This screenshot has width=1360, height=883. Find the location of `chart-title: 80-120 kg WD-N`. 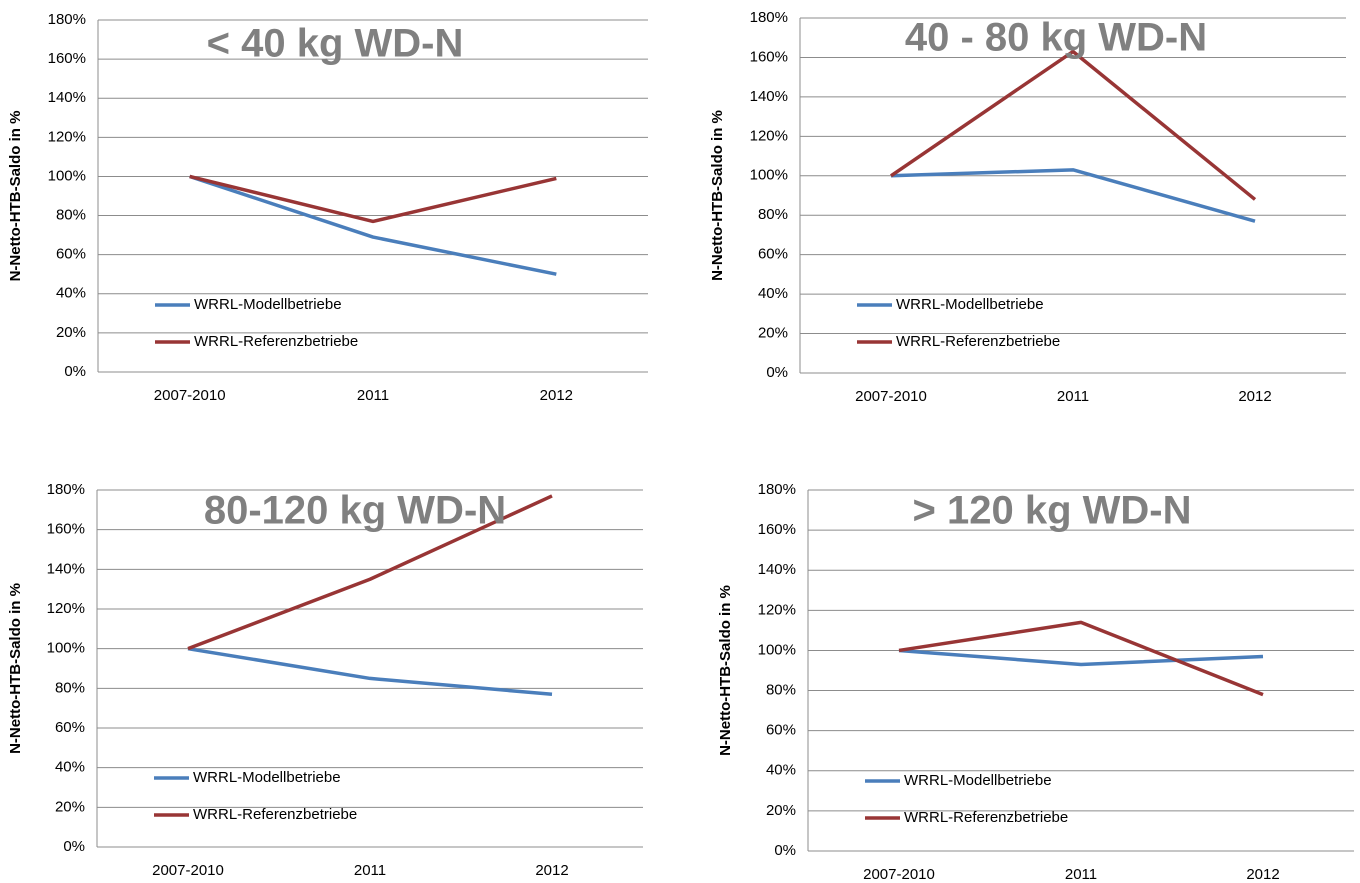

chart-title: 80-120 kg WD-N is located at coordinates (355, 511).